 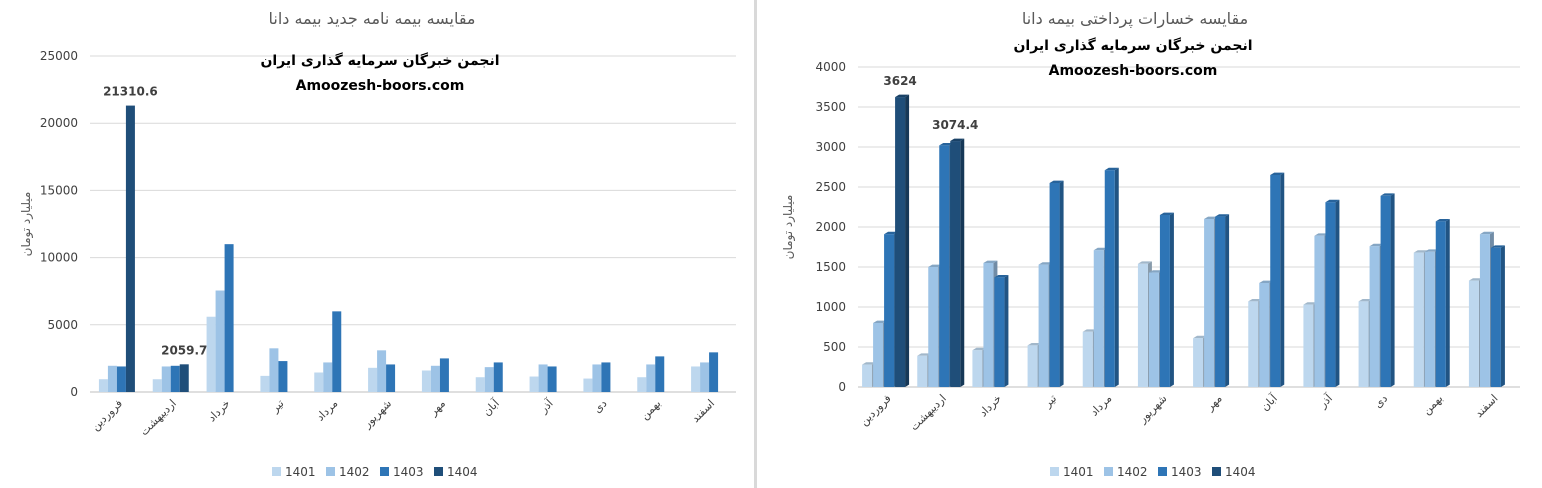 What do you see at coordinates (899, 81) in the screenshot?
I see `data-label: 3624` at bounding box center [899, 81].